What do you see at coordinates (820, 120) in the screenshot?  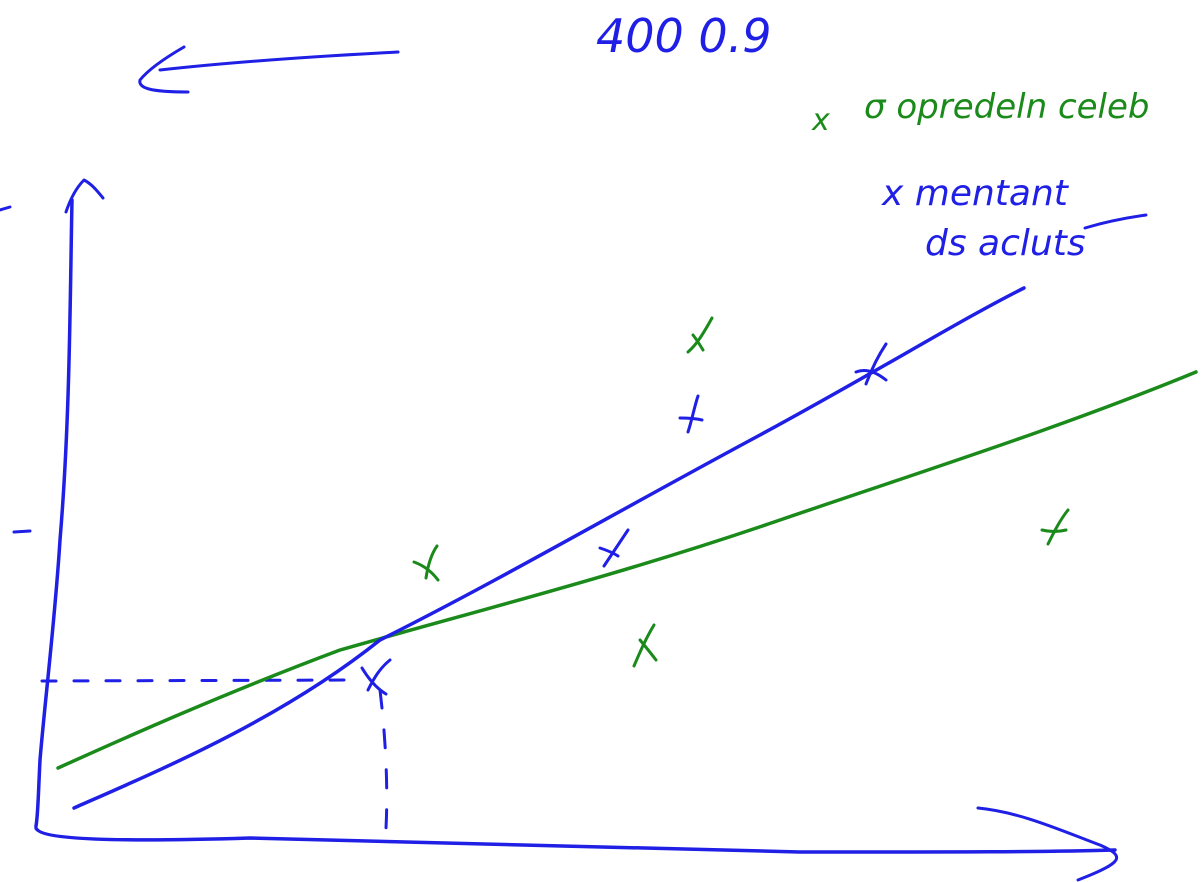 I see `legend-green-marker: x` at bounding box center [820, 120].